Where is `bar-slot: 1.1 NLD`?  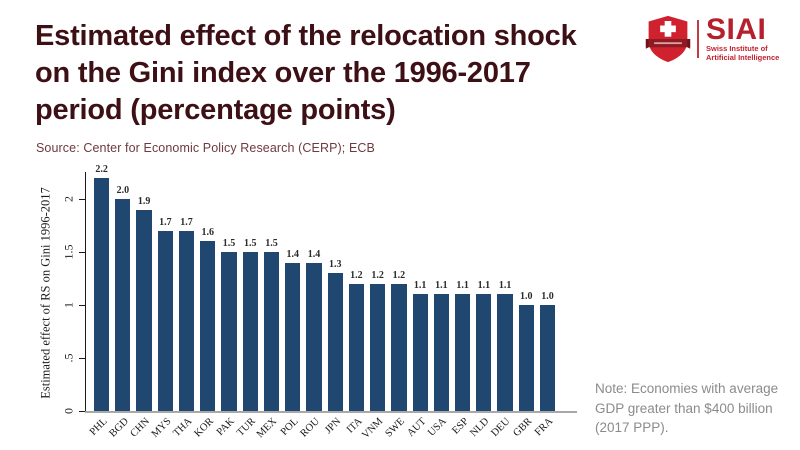 bar-slot: 1.1 NLD is located at coordinates (480, 308).